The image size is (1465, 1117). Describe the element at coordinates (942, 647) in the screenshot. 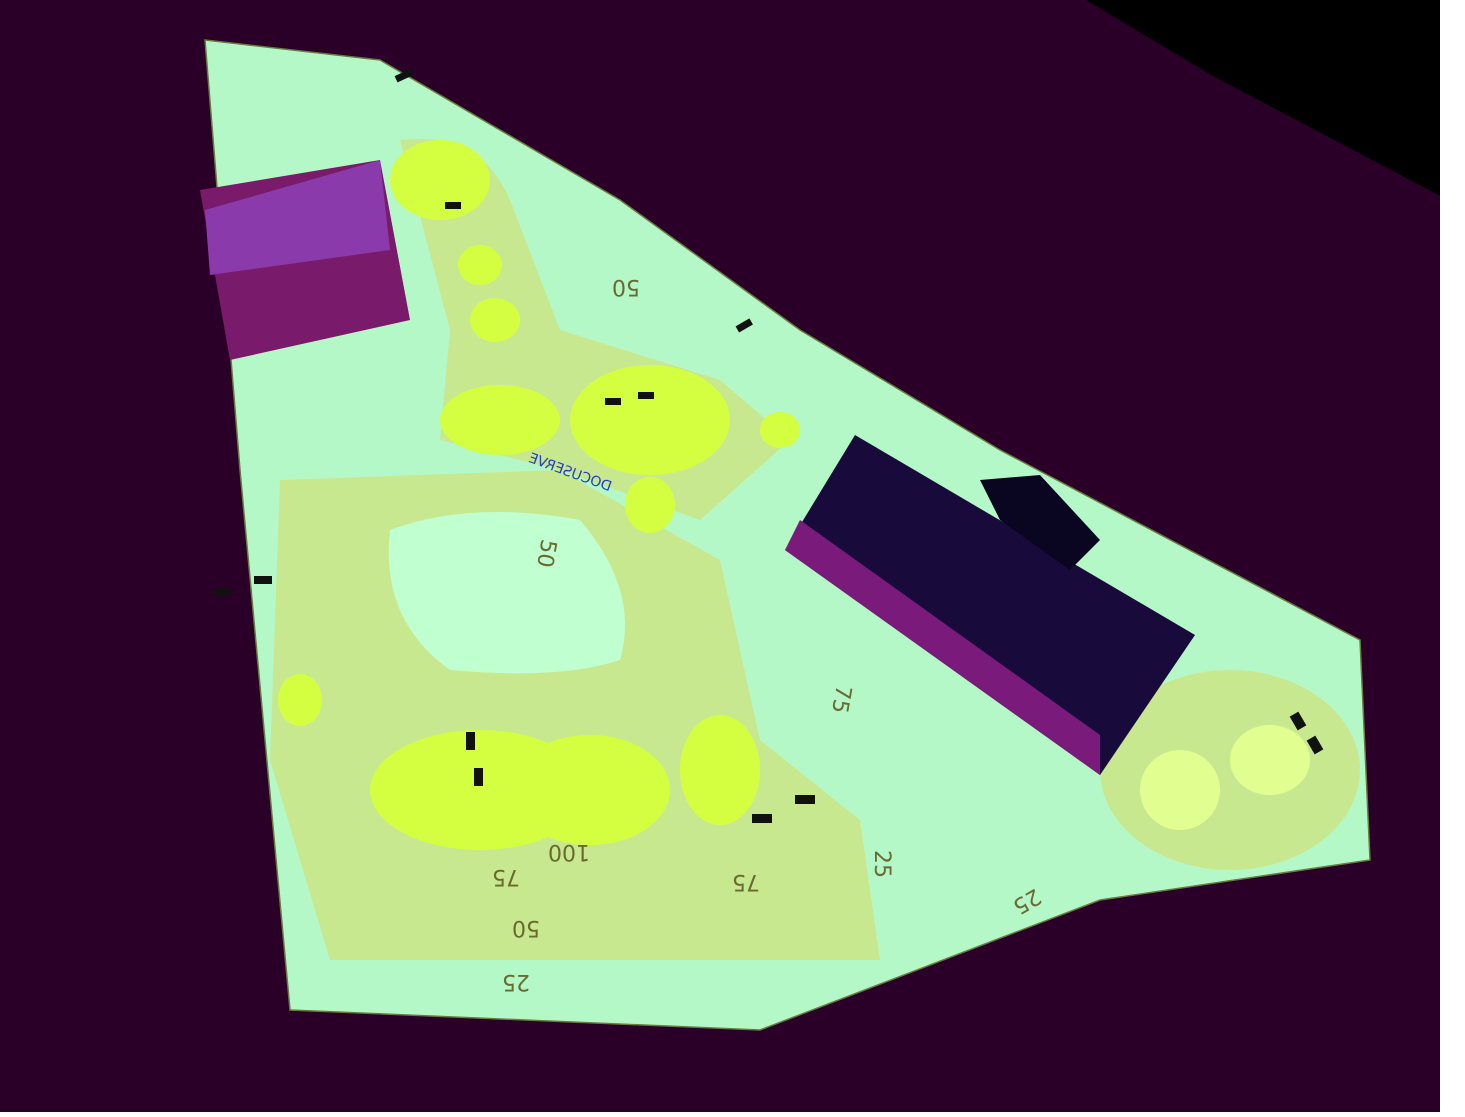

I see `building-side` at that location.